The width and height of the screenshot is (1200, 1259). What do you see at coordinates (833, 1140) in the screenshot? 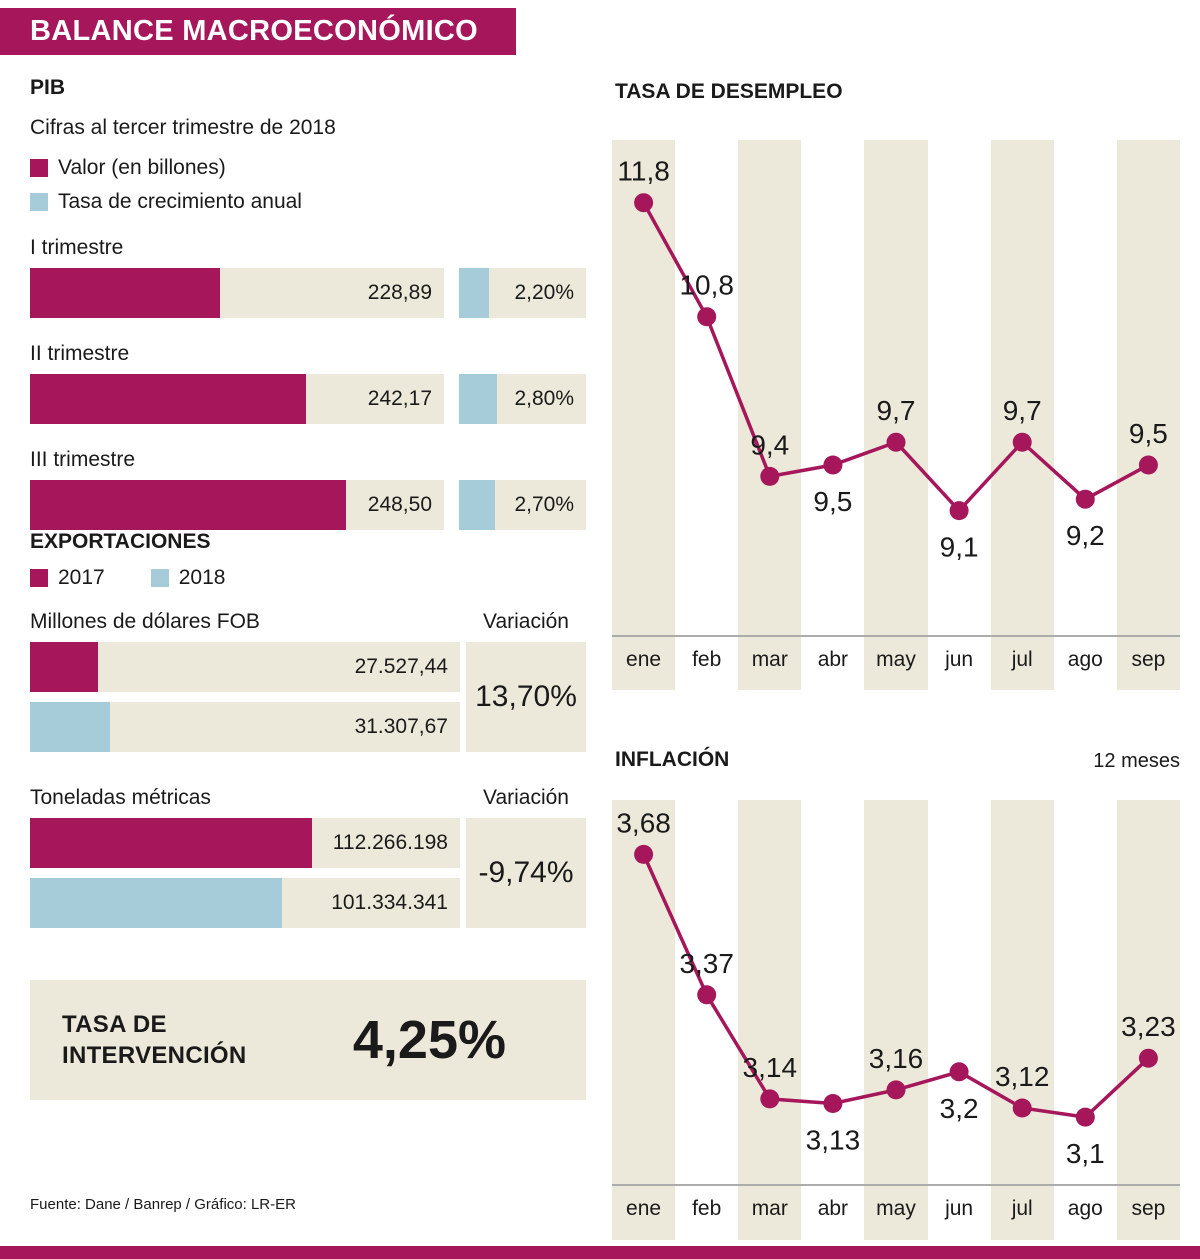
I see `point-label: 3,13` at bounding box center [833, 1140].